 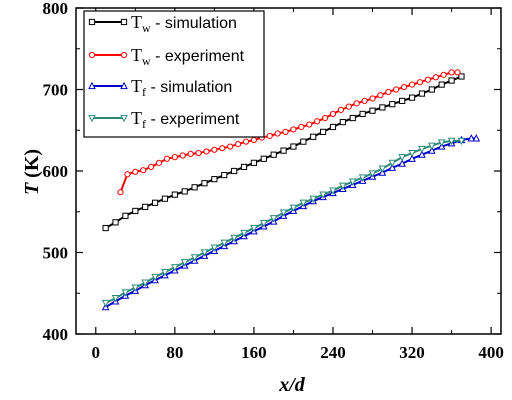 What do you see at coordinates (32, 172) in the screenshot?
I see `y-axis-label: T (K)` at bounding box center [32, 172].